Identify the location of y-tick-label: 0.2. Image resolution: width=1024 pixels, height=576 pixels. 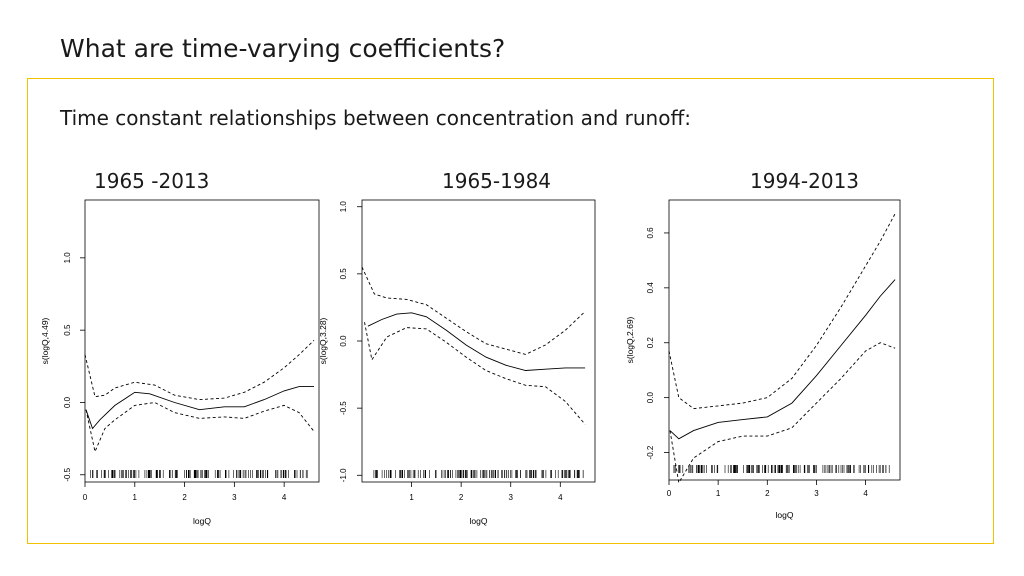
(650, 343).